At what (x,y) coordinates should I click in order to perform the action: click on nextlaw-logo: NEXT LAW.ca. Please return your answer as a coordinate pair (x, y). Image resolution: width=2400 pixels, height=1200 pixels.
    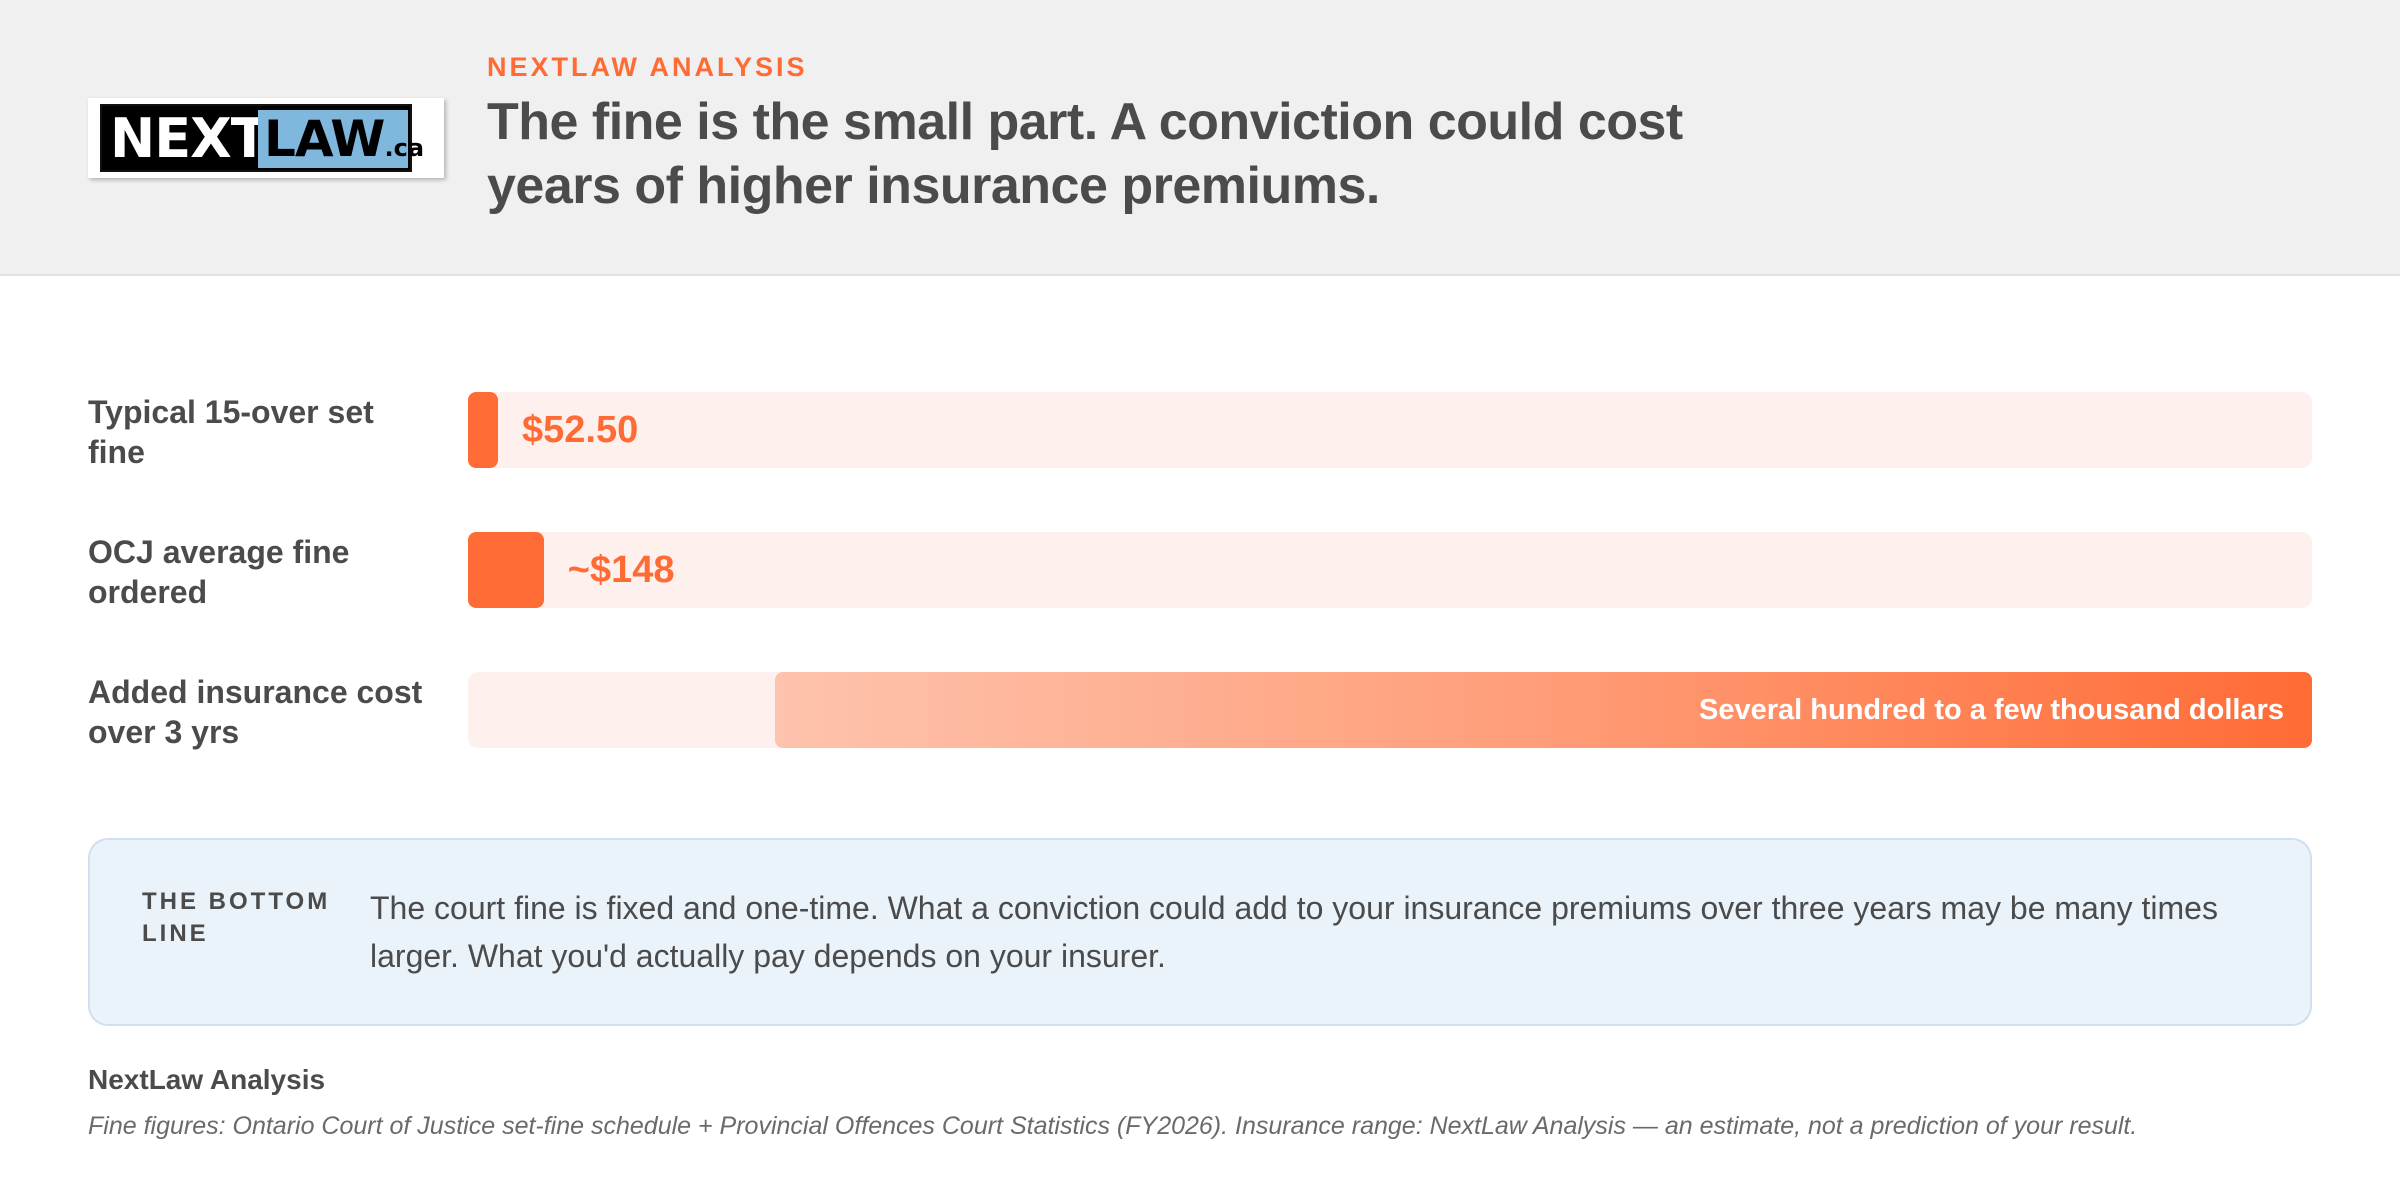
    Looking at the image, I should click on (266, 138).